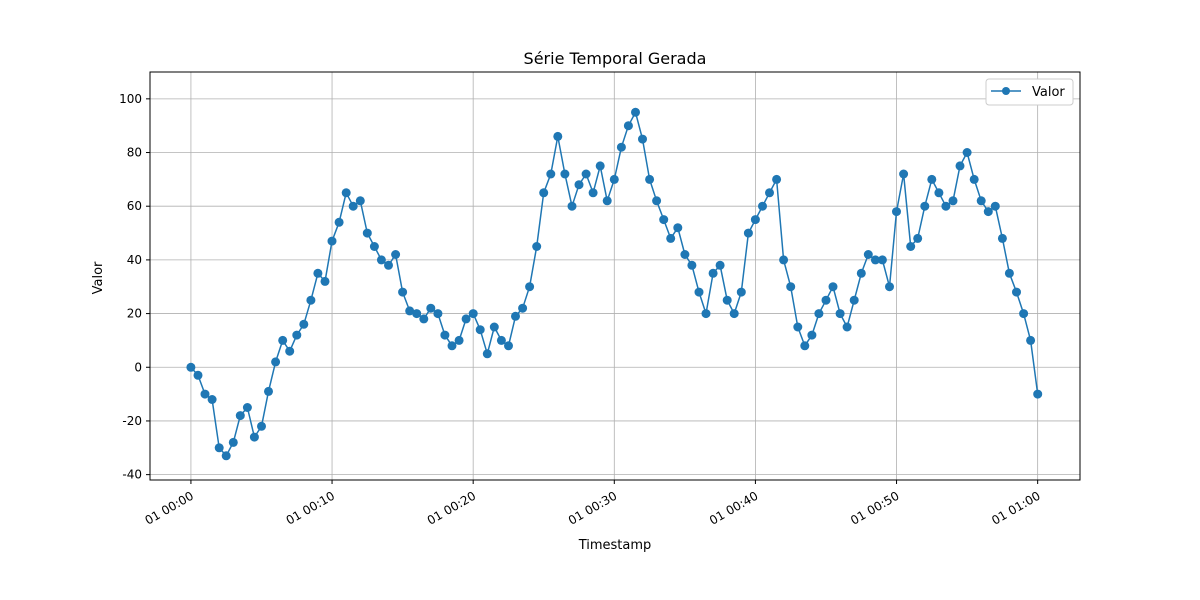  What do you see at coordinates (98, 277) in the screenshot?
I see `y-axis-label: Valor` at bounding box center [98, 277].